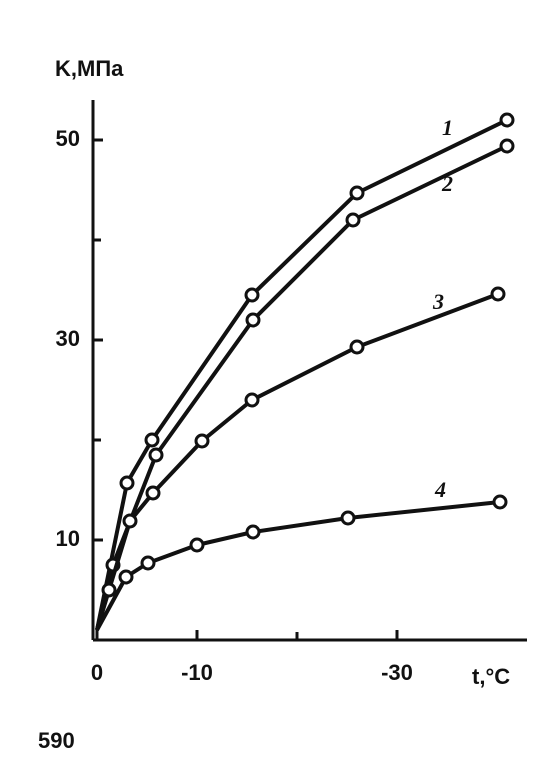 The image size is (544, 774). What do you see at coordinates (298, 565) in the screenshot?
I see `series-line` at bounding box center [298, 565].